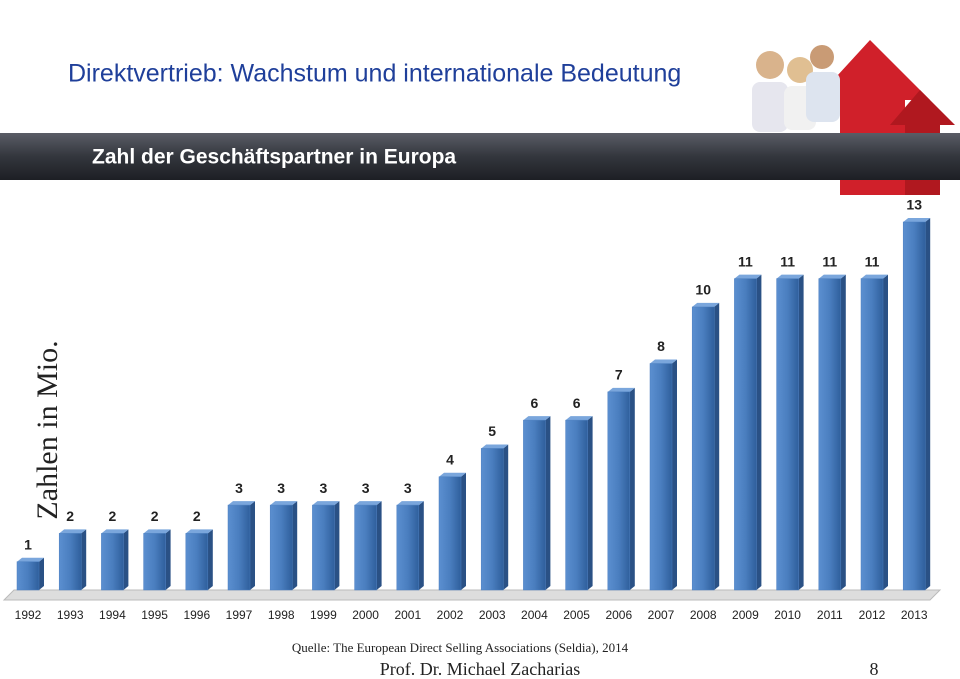 The image size is (960, 679). I want to click on x-tick-label: 2008, so click(703, 615).